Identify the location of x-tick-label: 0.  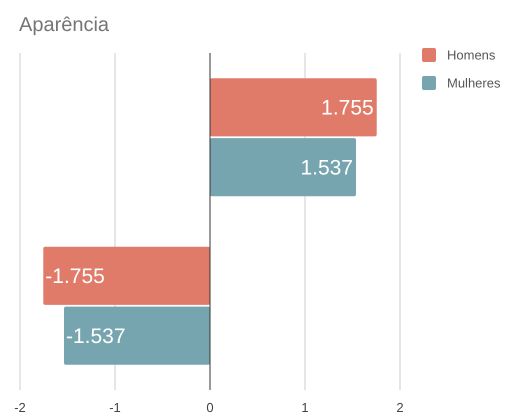
(210, 407).